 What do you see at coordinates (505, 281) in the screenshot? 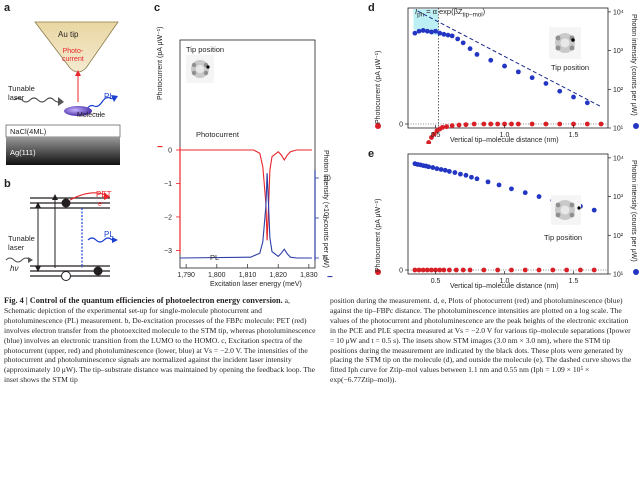
I see `e-x-tick-label: 1.0` at bounding box center [505, 281].